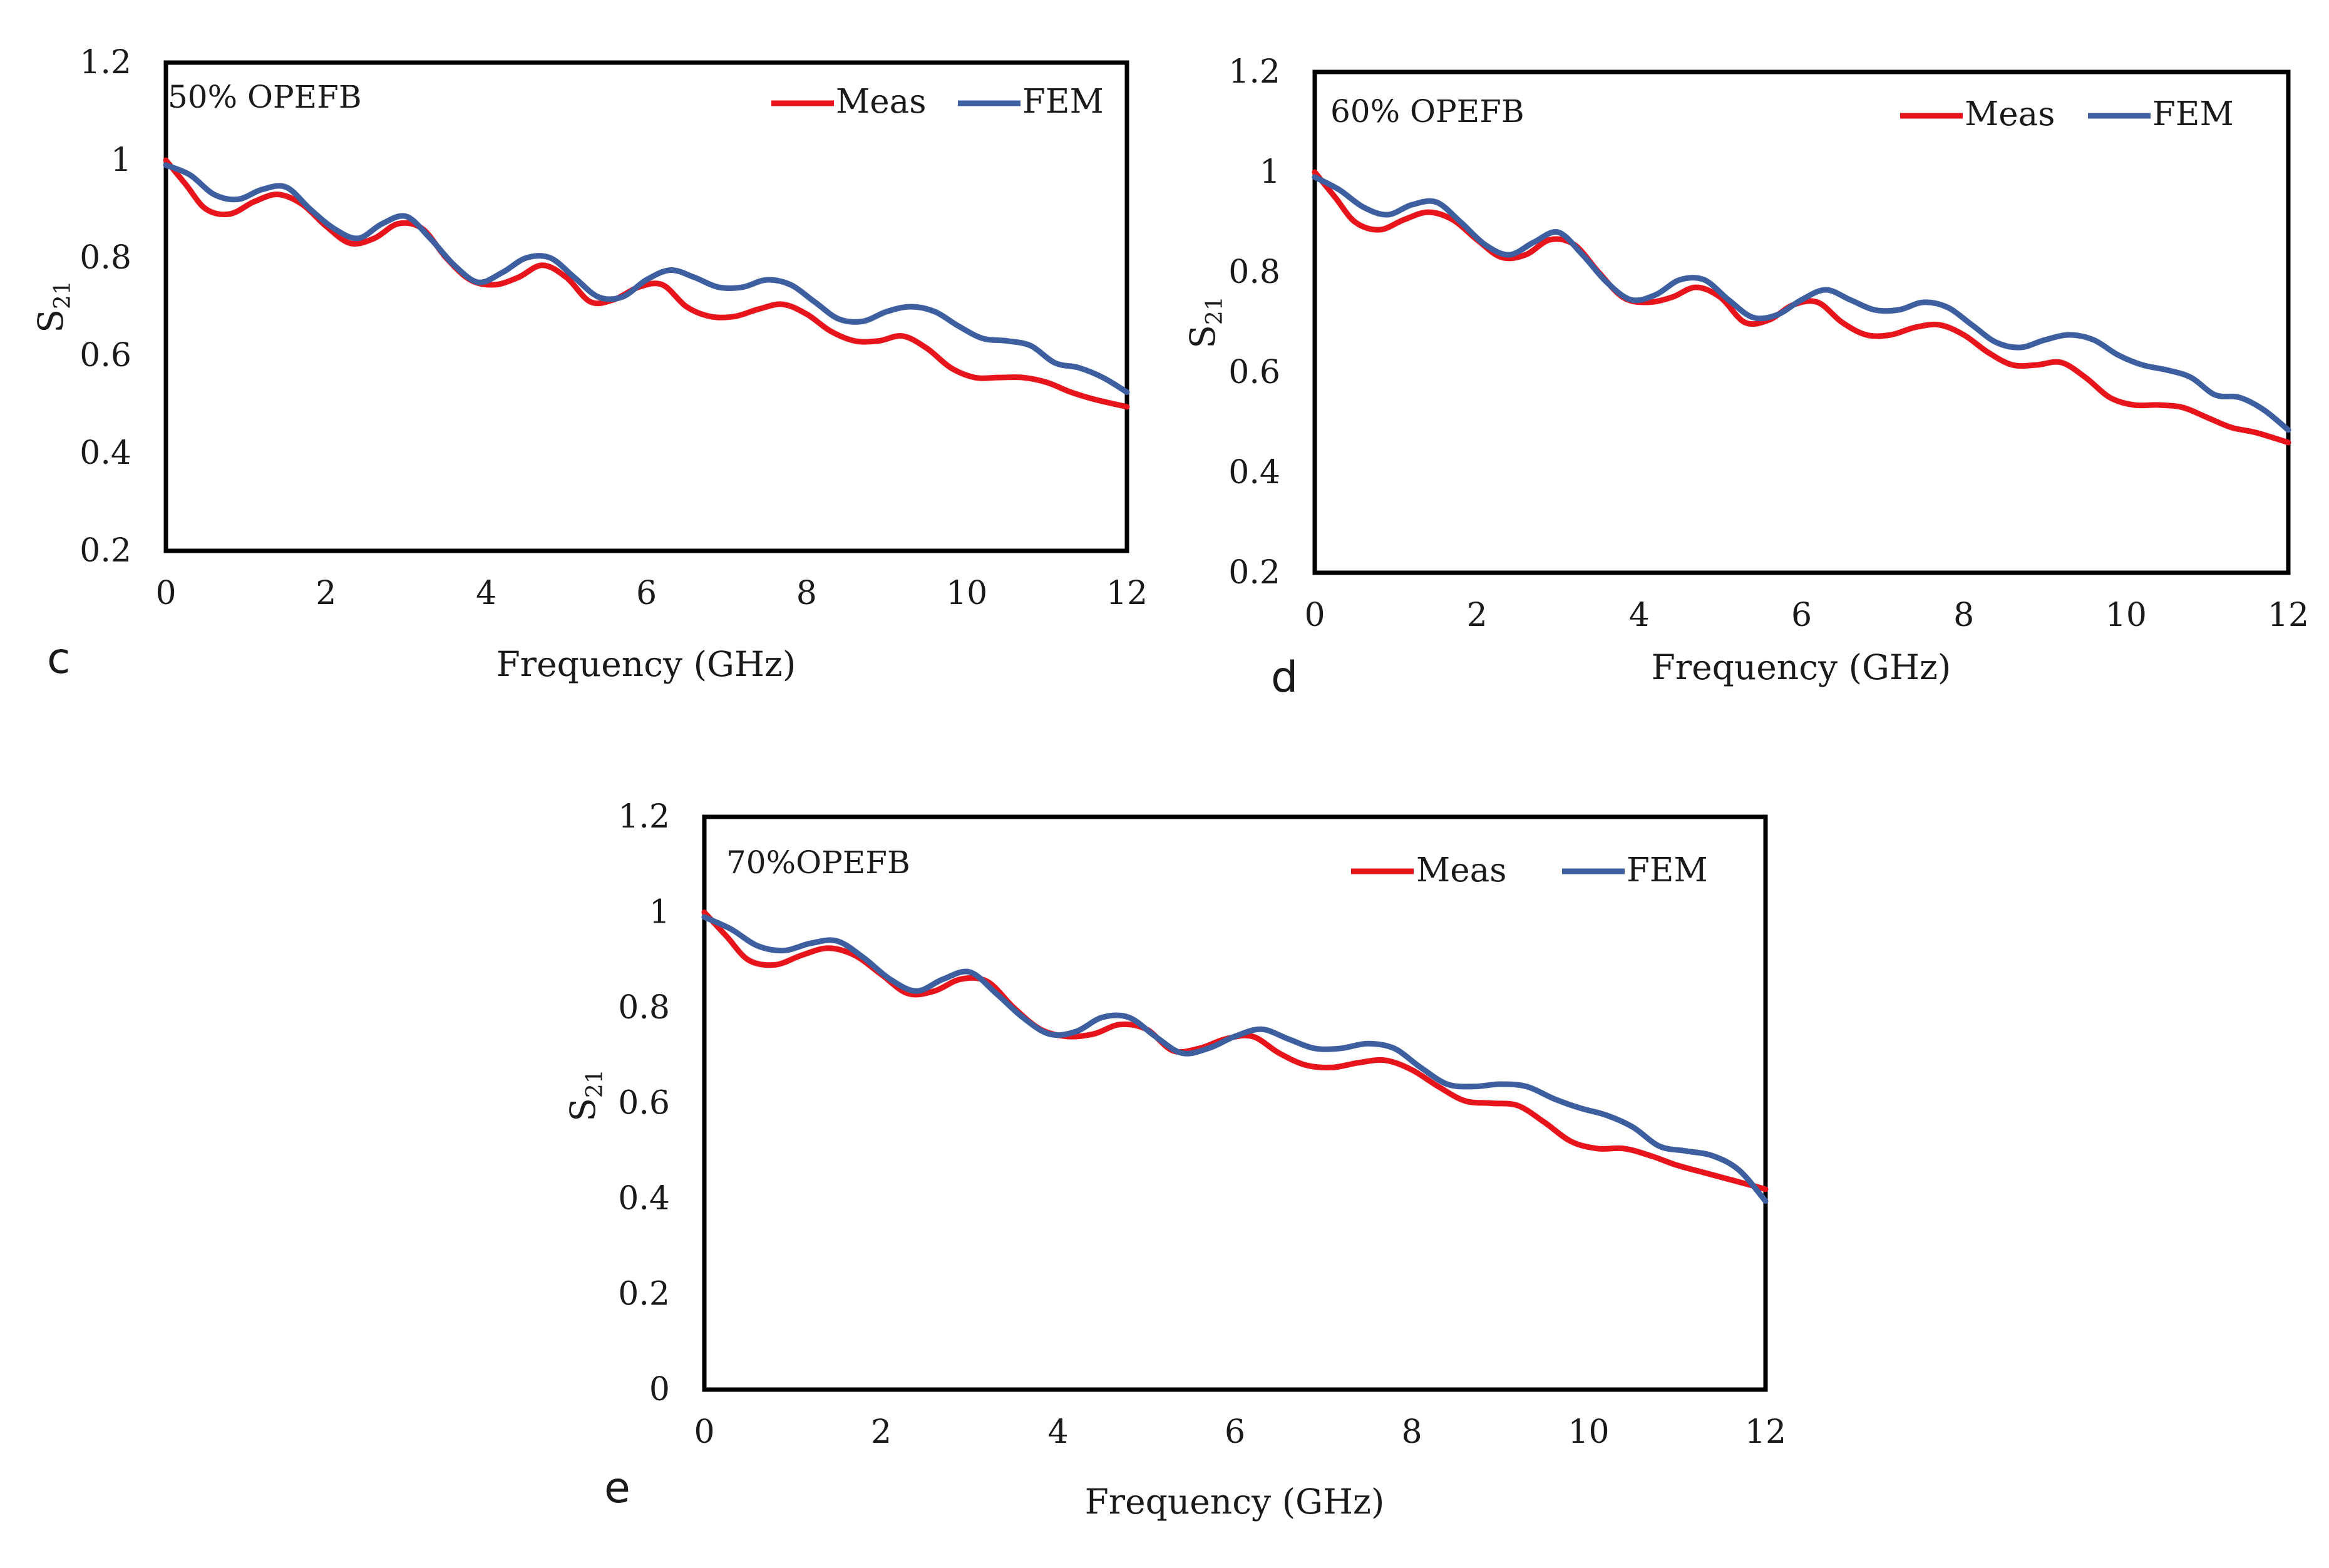 This screenshot has height=1568, width=2329. I want to click on panel-annotation: 50% OPEFB, so click(265, 97).